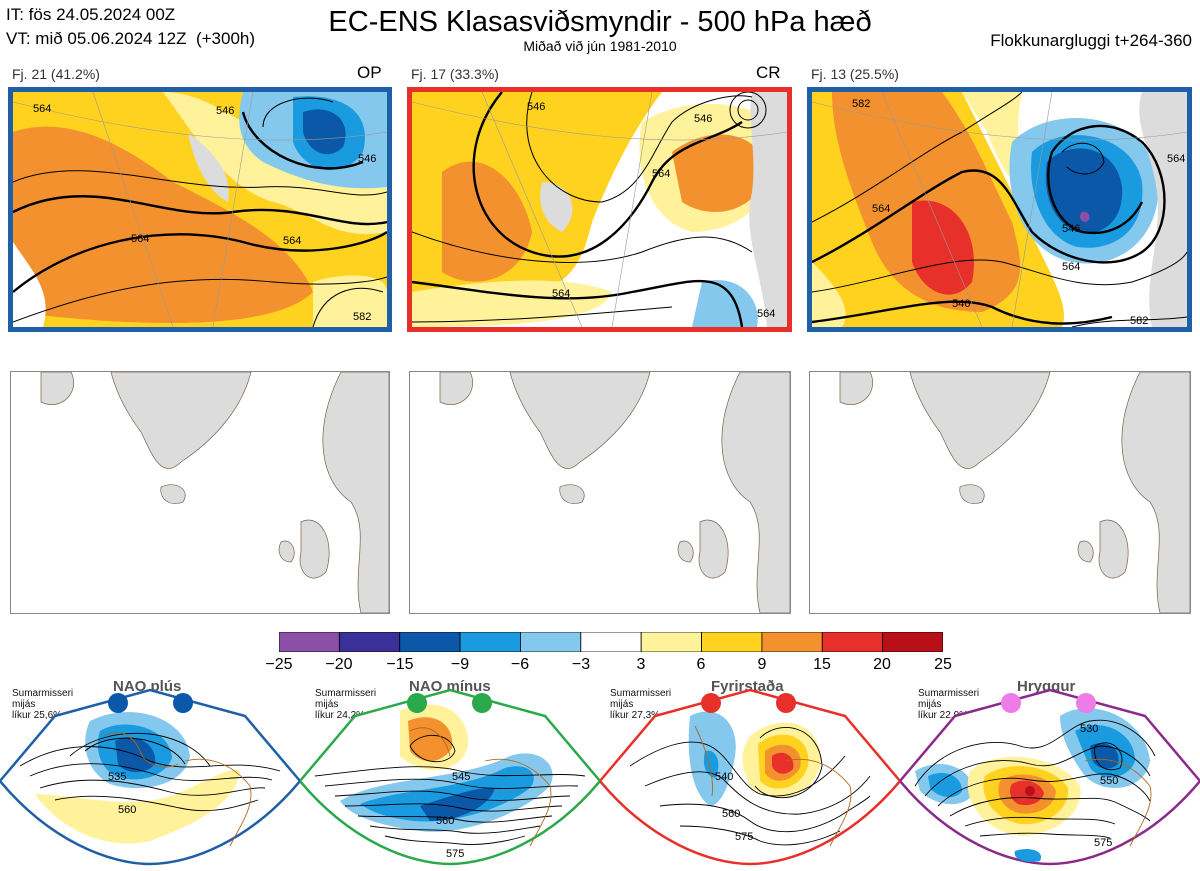 This screenshot has height=871, width=1200. I want to click on colorbar-tick: −6, so click(520, 664).